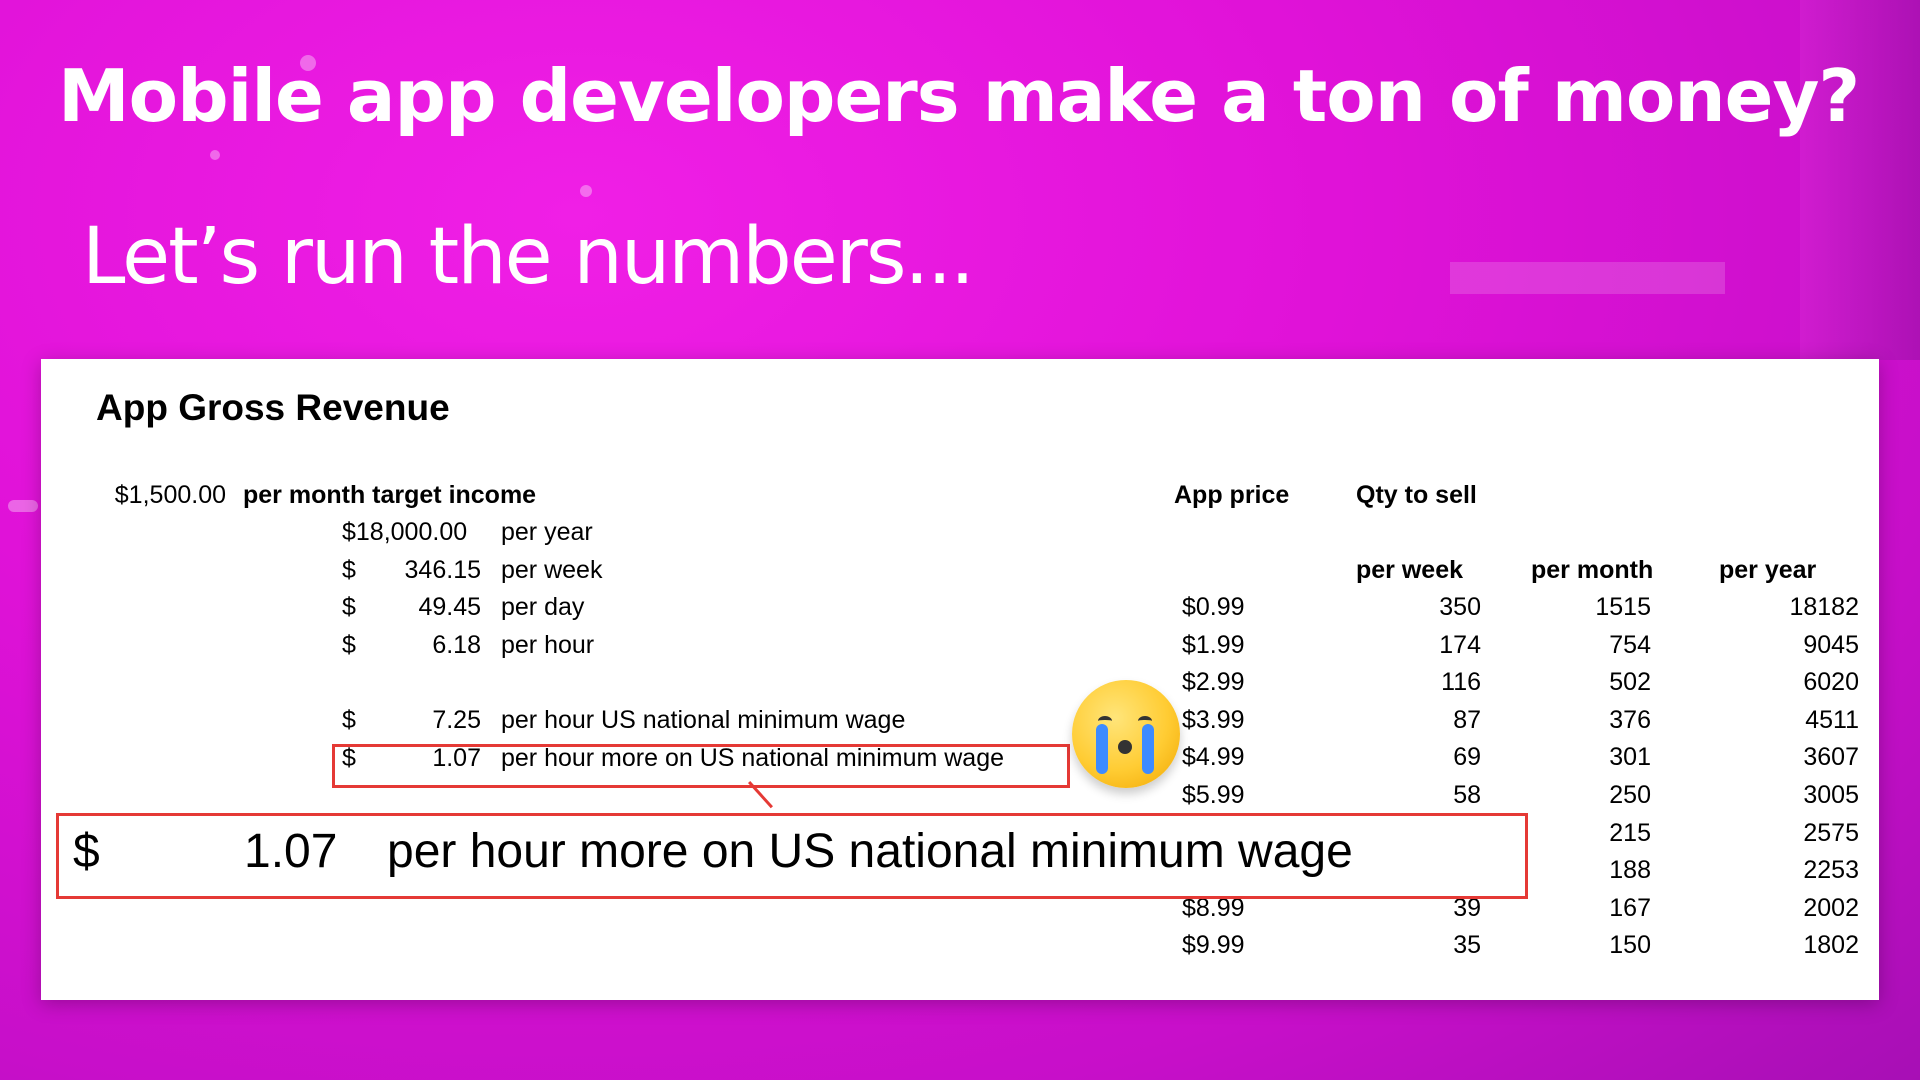  What do you see at coordinates (456, 758) in the screenshot?
I see `breakdown-amount: 1.07` at bounding box center [456, 758].